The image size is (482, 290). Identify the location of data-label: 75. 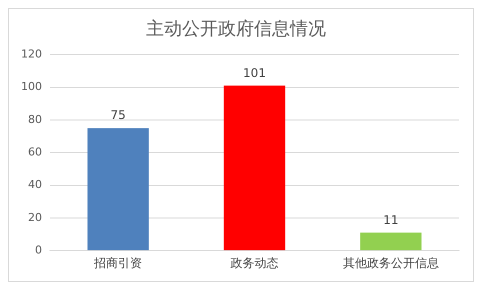
(118, 115).